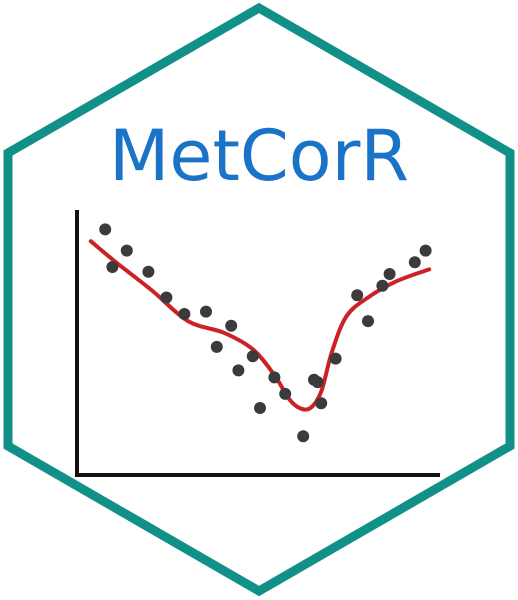 This screenshot has height=600, width=518. What do you see at coordinates (259, 156) in the screenshot?
I see `logo-title: MetCorR` at bounding box center [259, 156].